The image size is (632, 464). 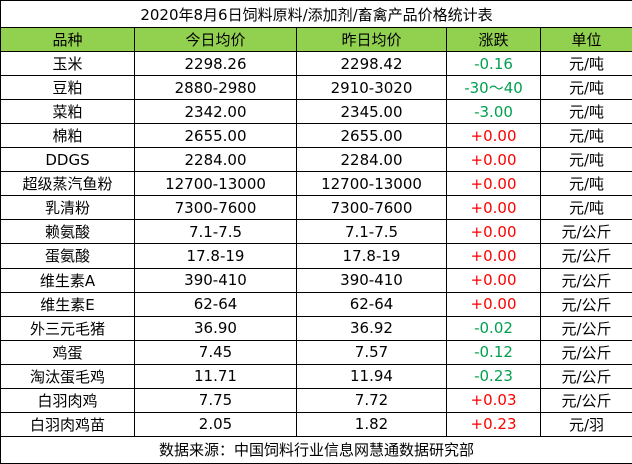 I want to click on data-row: 蛋氨酸 17.8-19 17.8-19 +0.00 元/公斤, so click(x=316, y=256).